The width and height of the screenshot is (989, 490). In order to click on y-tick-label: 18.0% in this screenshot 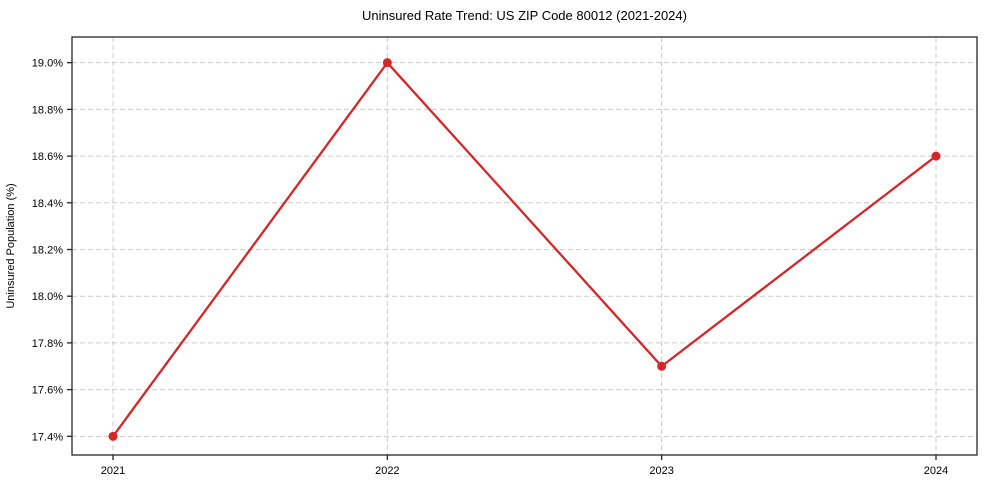, I will do `click(47, 297)`.